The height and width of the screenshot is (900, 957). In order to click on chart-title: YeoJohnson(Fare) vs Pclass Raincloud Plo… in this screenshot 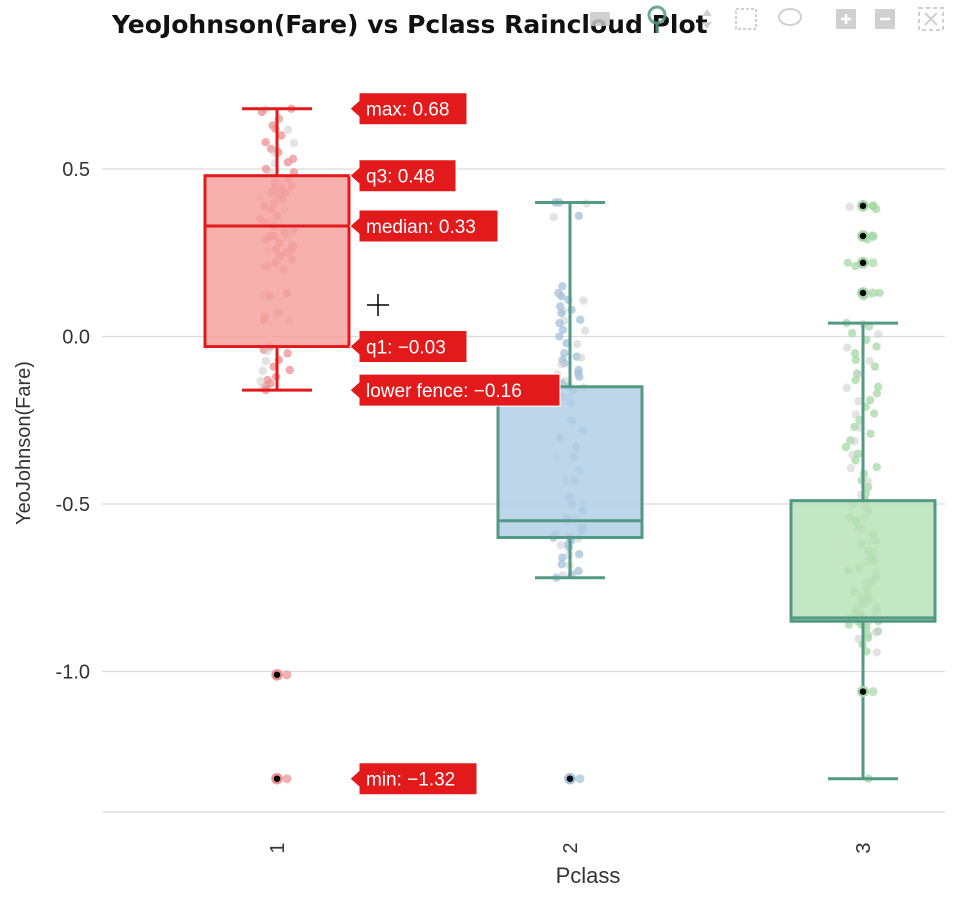, I will do `click(409, 24)`.